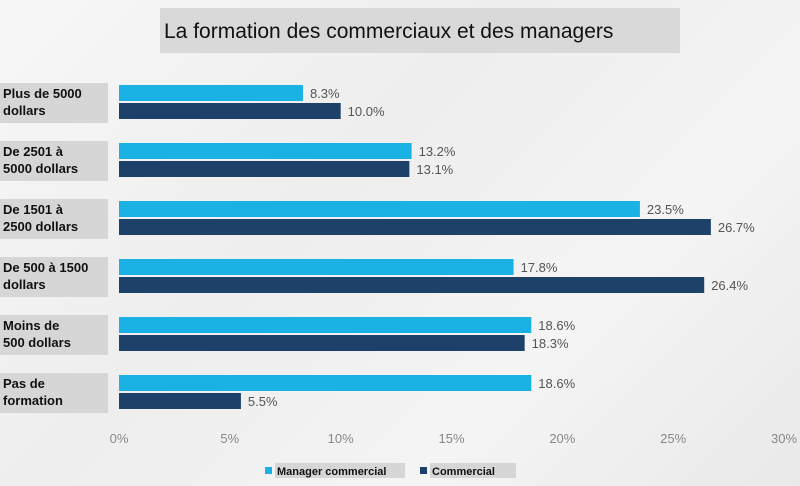  What do you see at coordinates (331, 472) in the screenshot?
I see `legend-label: Manager commercial` at bounding box center [331, 472].